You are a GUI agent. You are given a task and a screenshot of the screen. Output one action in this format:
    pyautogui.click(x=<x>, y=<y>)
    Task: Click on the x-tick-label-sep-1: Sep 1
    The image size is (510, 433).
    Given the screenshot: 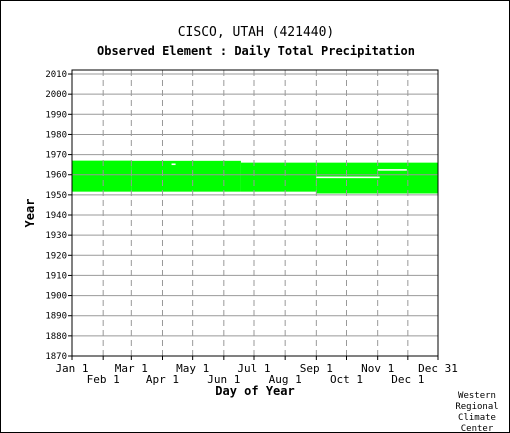 What is the action you would take?
    pyautogui.click(x=316, y=368)
    